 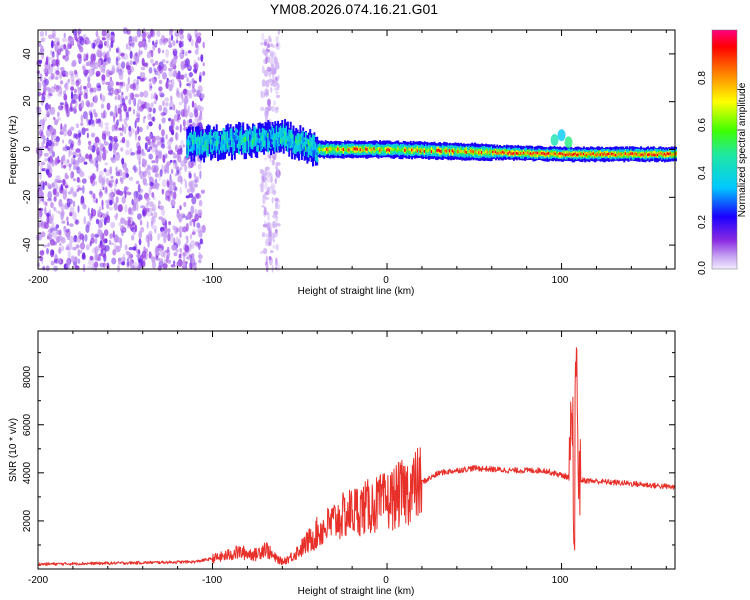 I want to click on spec-ytick-40: 40, so click(x=27, y=54).